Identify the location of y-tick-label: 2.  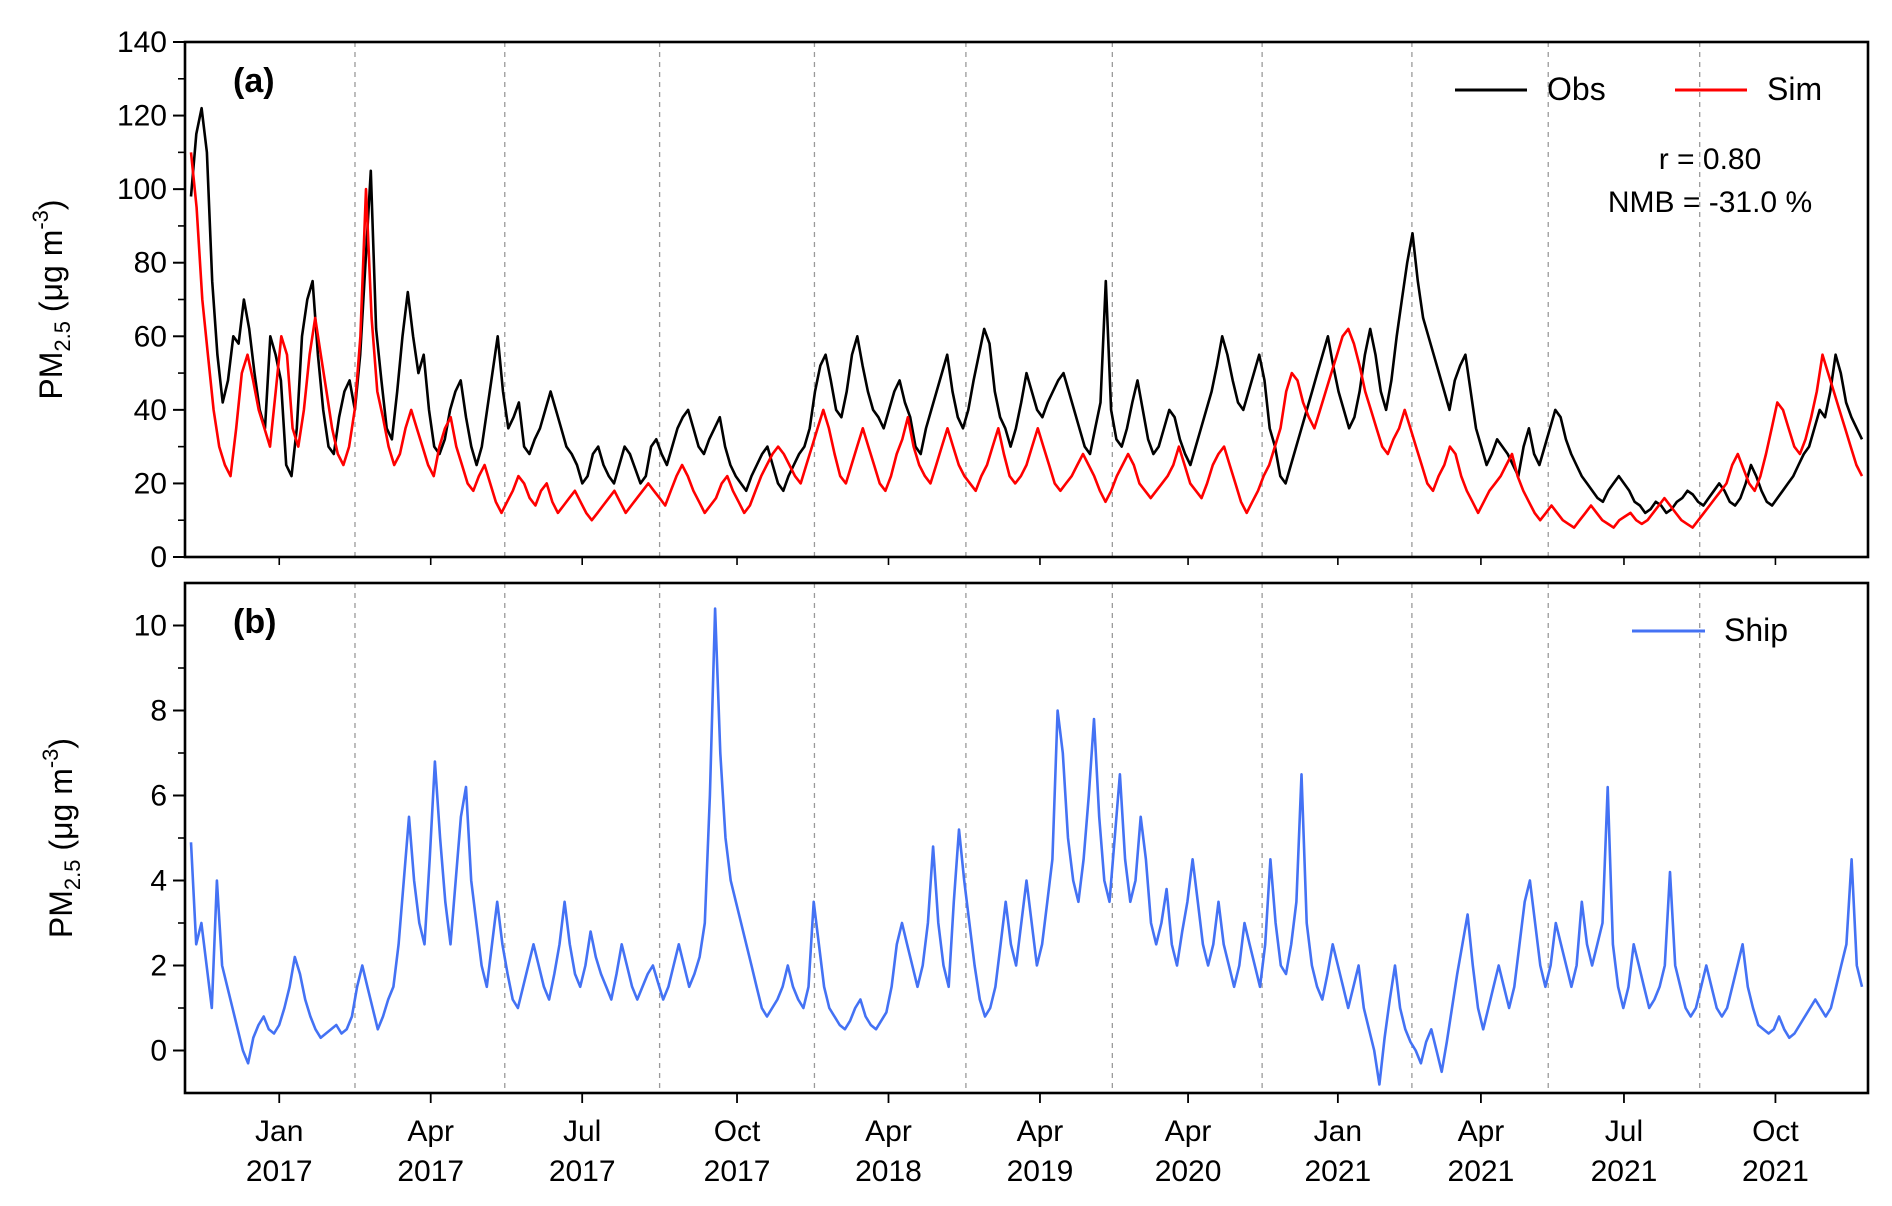
(158, 966).